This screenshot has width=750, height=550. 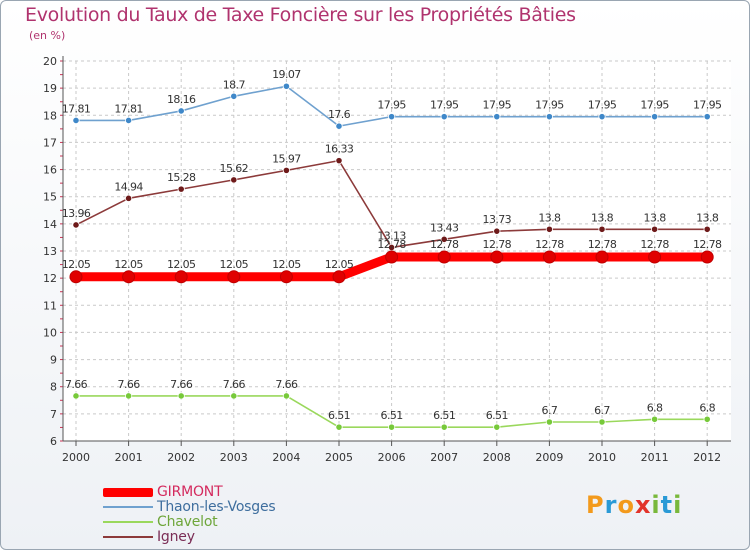 I want to click on y-tick-label: 16, so click(x=50, y=170).